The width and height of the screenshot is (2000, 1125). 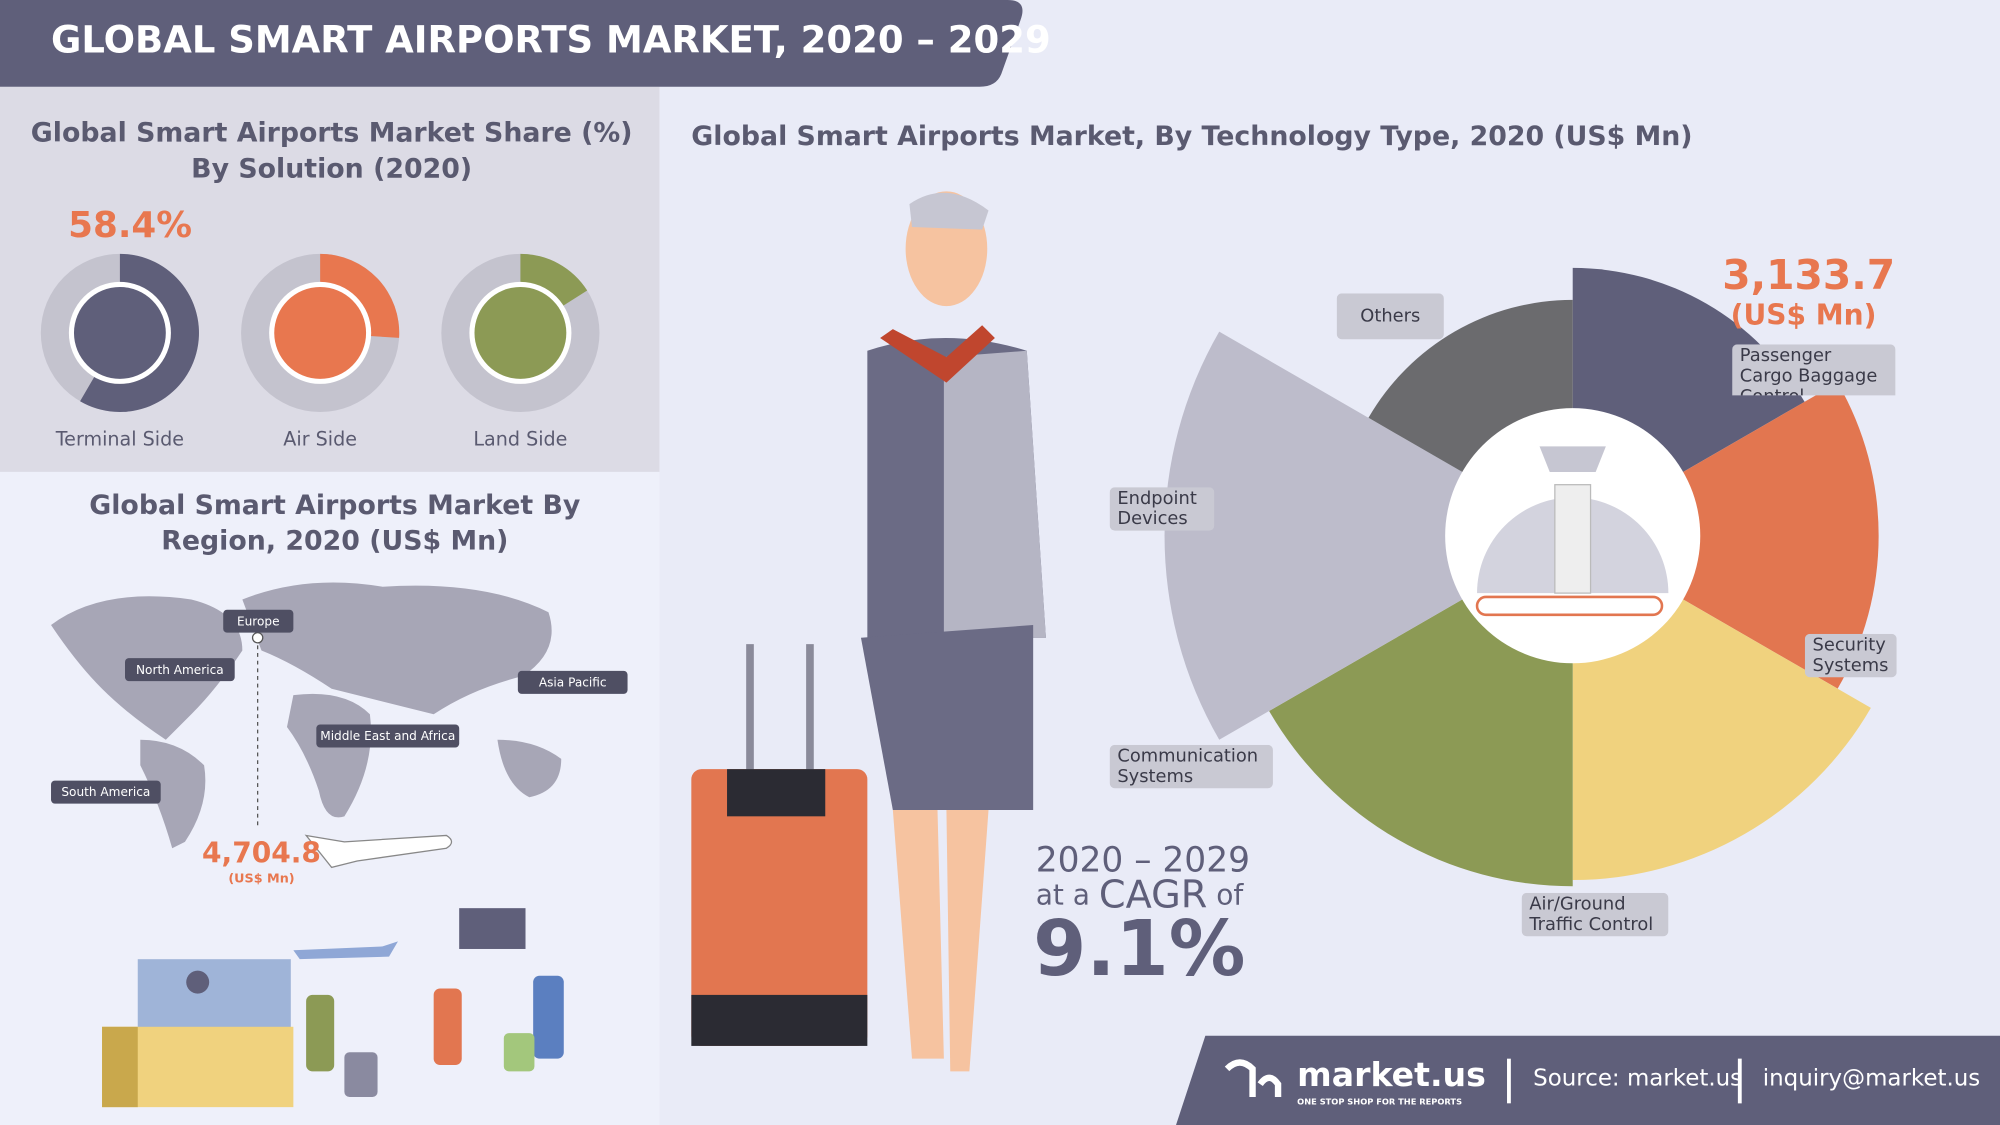 What do you see at coordinates (1379, 1102) in the screenshot?
I see `footer-tagline: ONE STOP SHOP FOR THE REPORTS` at bounding box center [1379, 1102].